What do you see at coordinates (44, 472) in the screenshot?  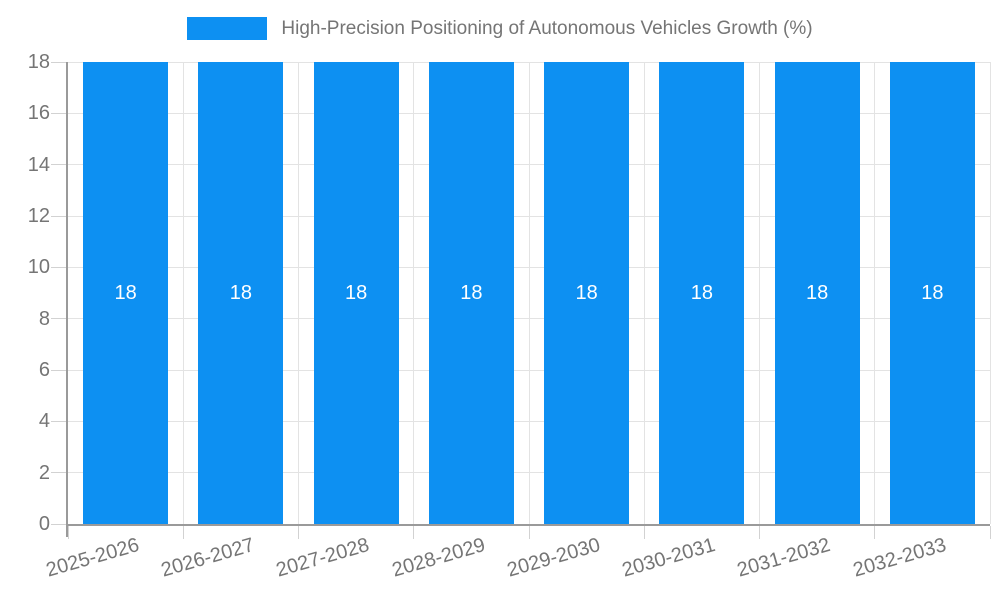 I see `y-tick-label: 2` at bounding box center [44, 472].